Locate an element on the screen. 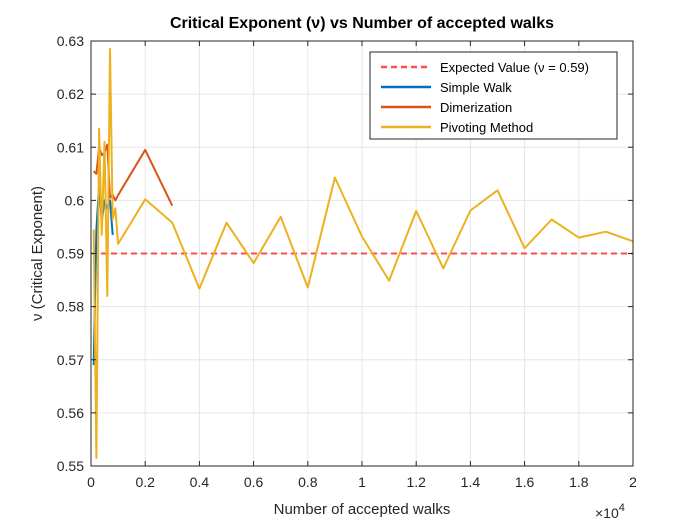 The height and width of the screenshot is (525, 700). y-axis-label: ν (Critical Exponent) is located at coordinates (37, 253).